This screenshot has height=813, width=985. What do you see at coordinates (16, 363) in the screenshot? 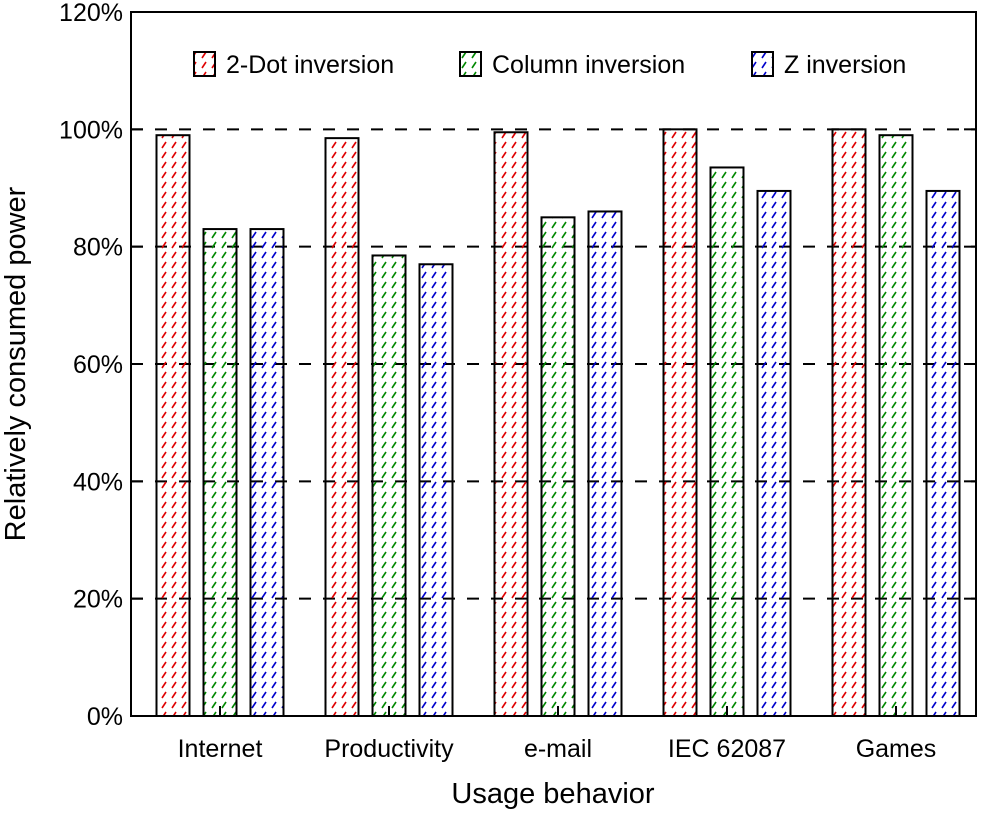
I see `y-axis-title: Relatively consumed power` at bounding box center [16, 363].